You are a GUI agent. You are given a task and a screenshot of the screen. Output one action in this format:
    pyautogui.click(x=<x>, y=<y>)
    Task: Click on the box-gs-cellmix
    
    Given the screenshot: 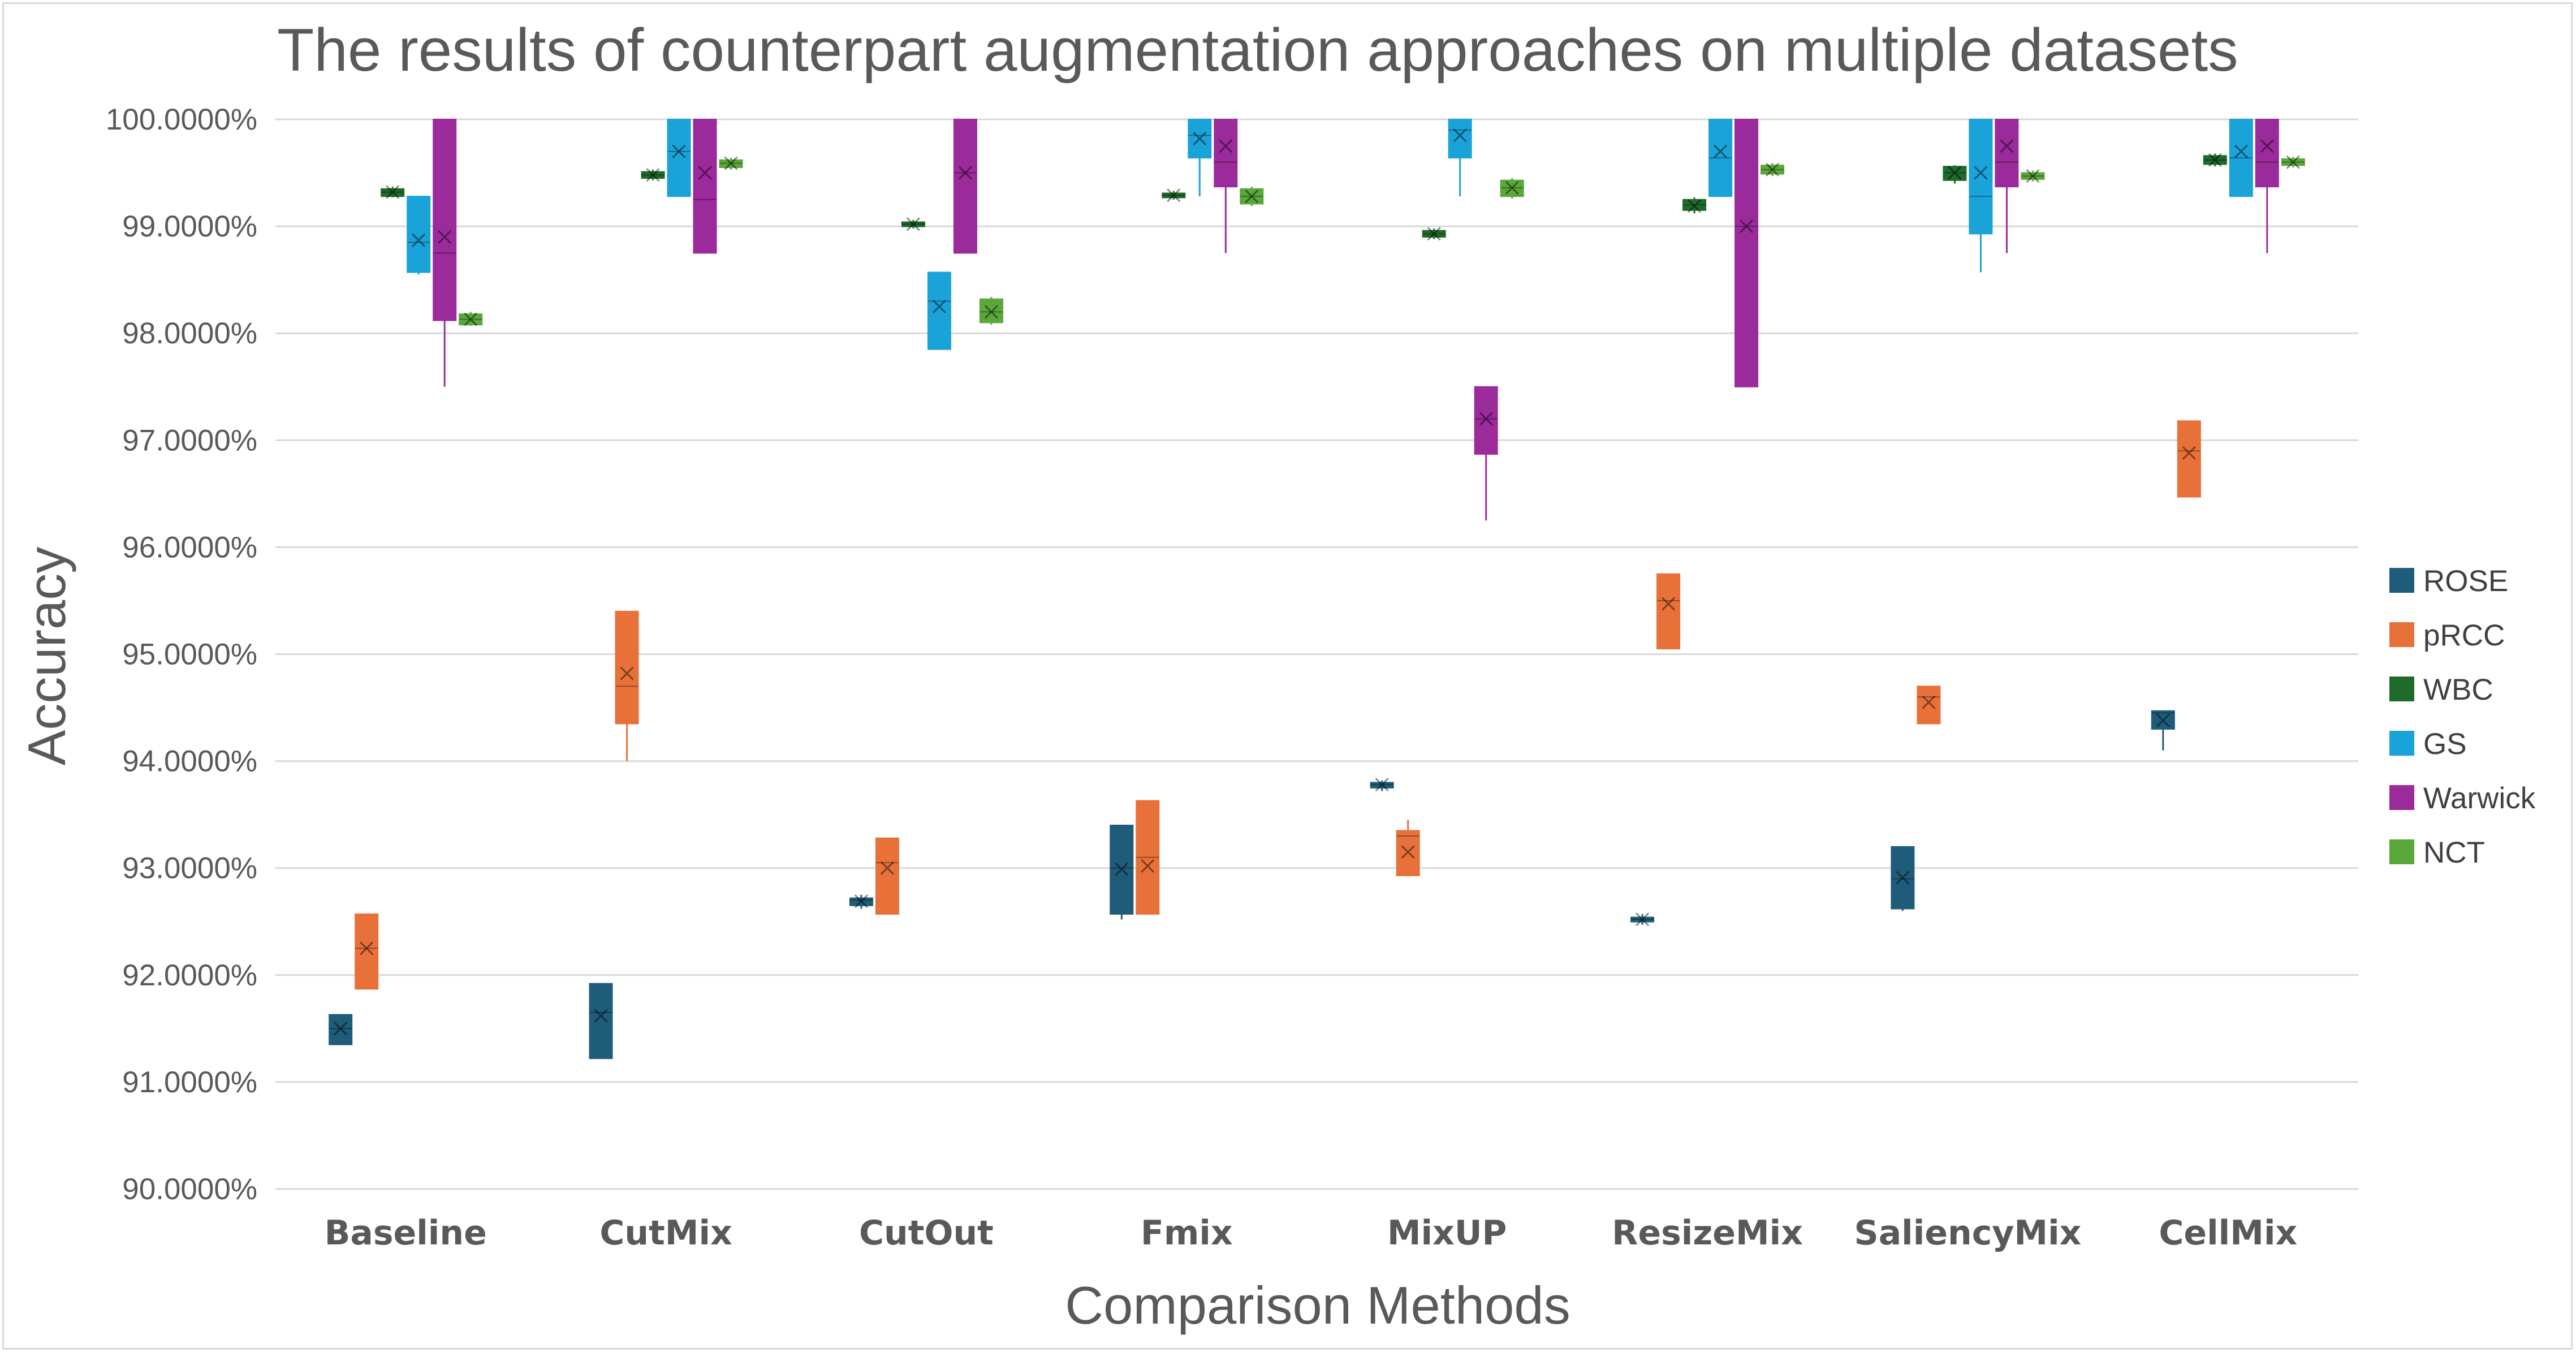 What is the action you would take?
    pyautogui.click(x=2241, y=158)
    